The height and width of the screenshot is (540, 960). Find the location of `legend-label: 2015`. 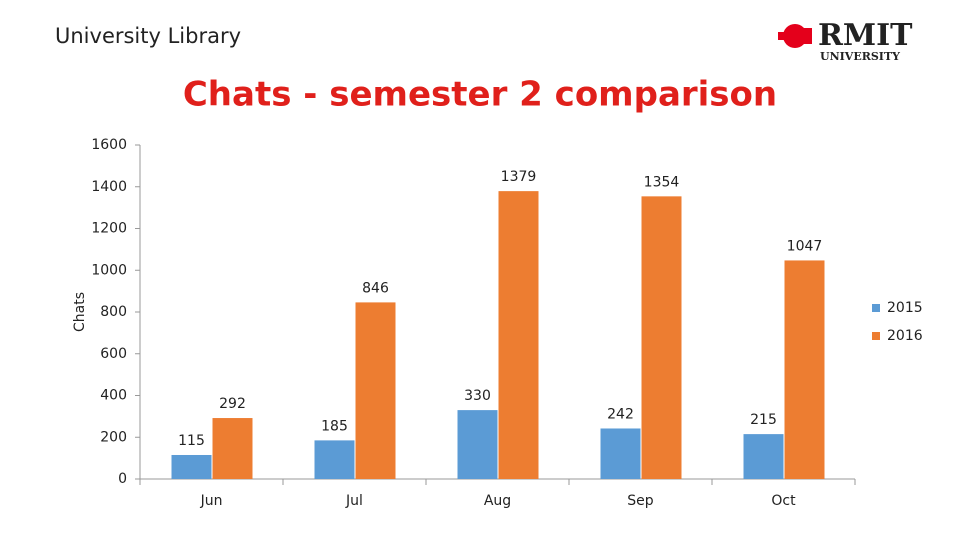

legend-label: 2015 is located at coordinates (905, 308).